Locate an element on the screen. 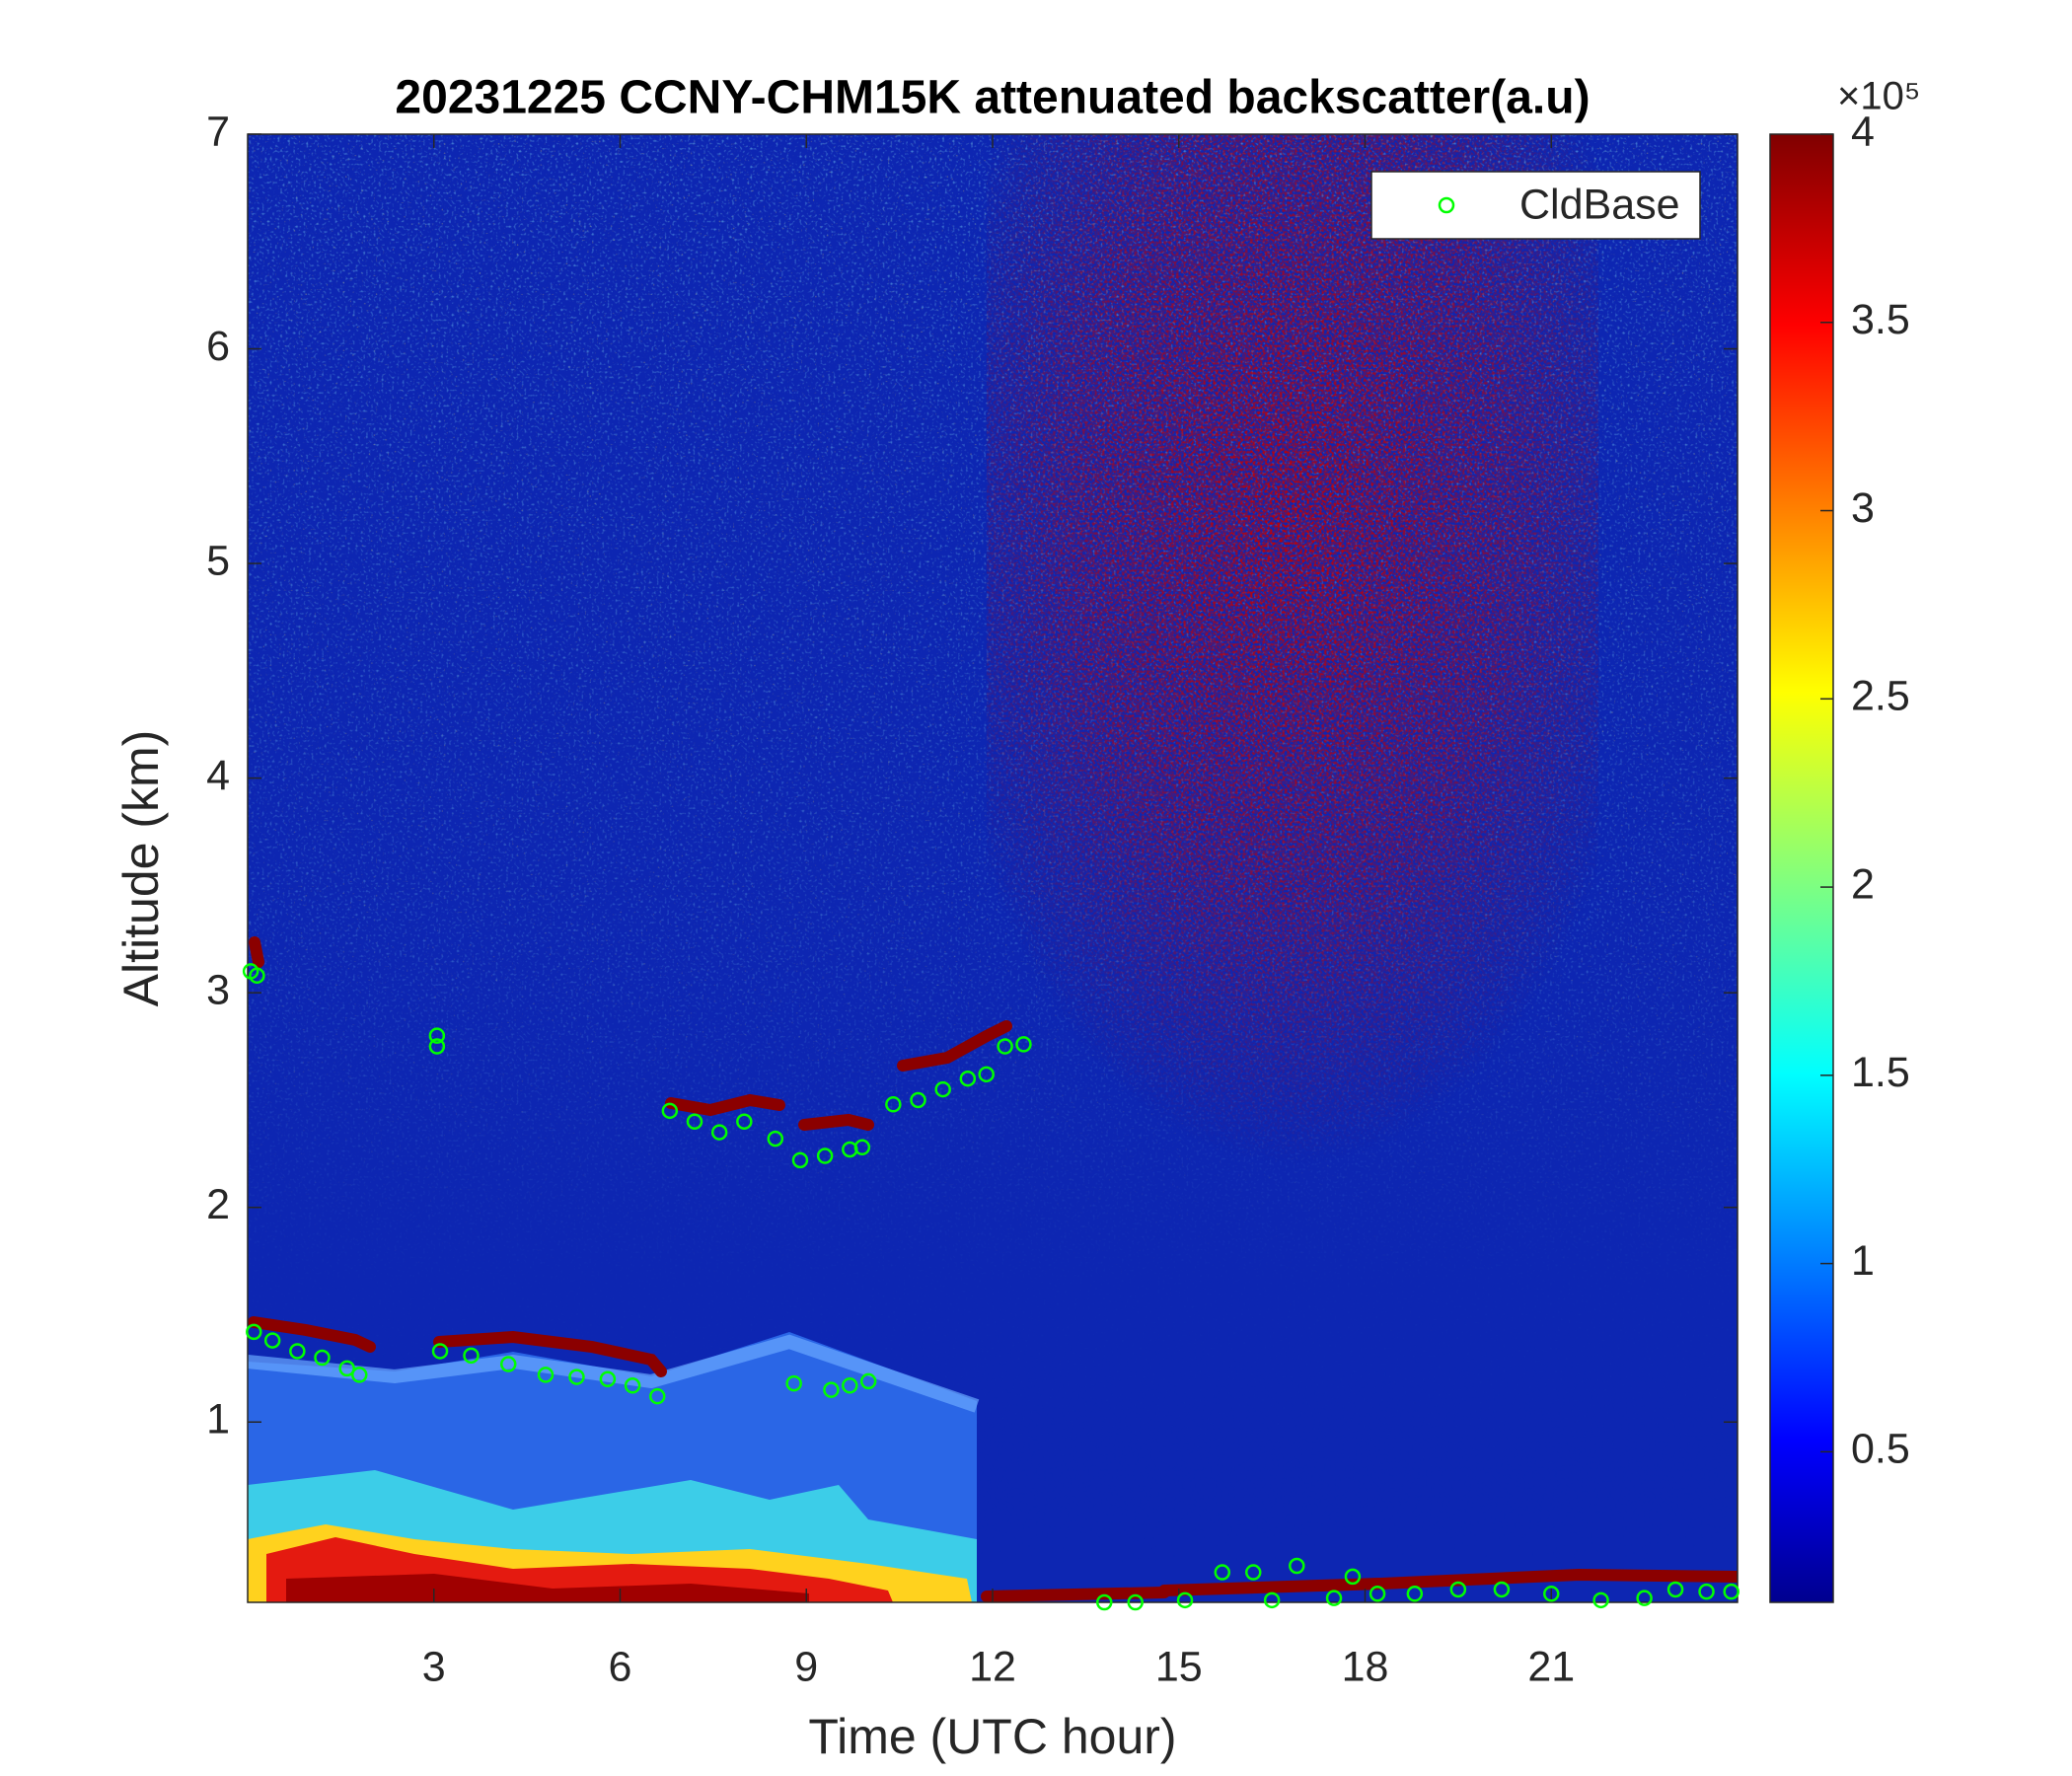 The height and width of the screenshot is (1776, 2072). y-tick-label: 5 is located at coordinates (218, 561).